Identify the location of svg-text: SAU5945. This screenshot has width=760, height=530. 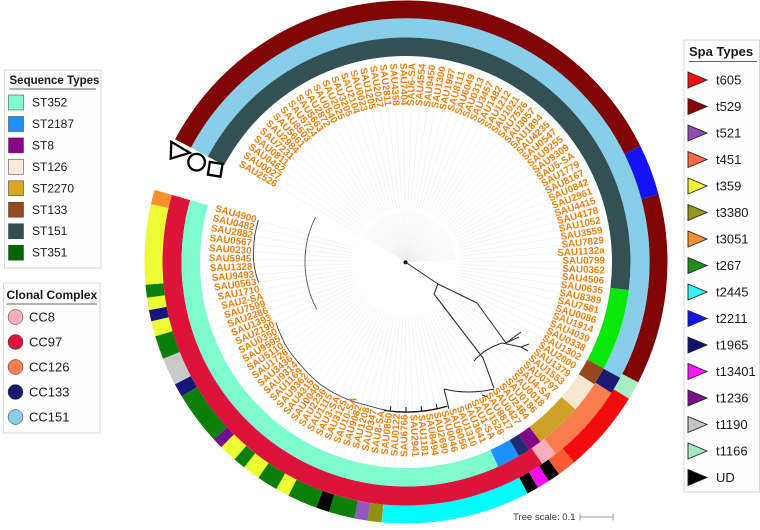
(230, 259).